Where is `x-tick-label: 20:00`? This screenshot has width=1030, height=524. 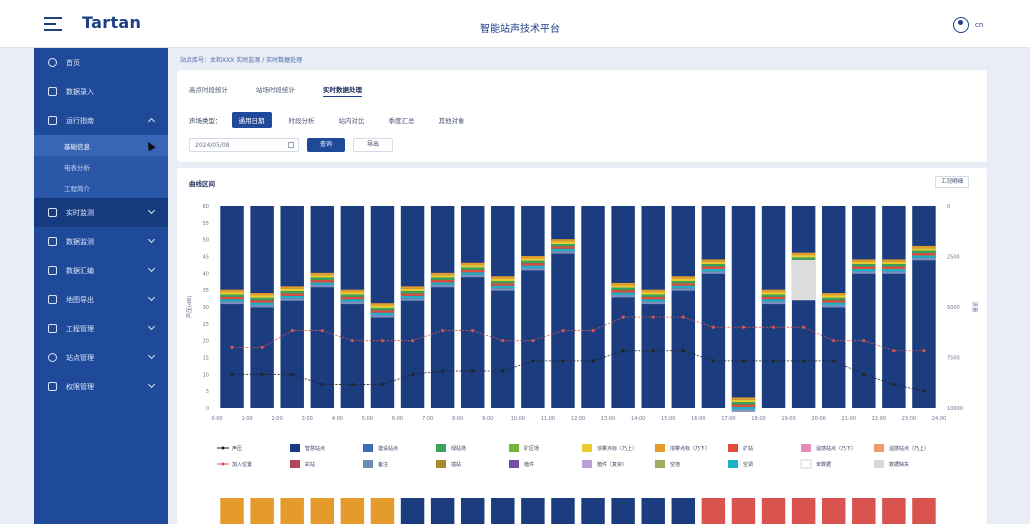 x-tick-label: 20:00 is located at coordinates (818, 419).